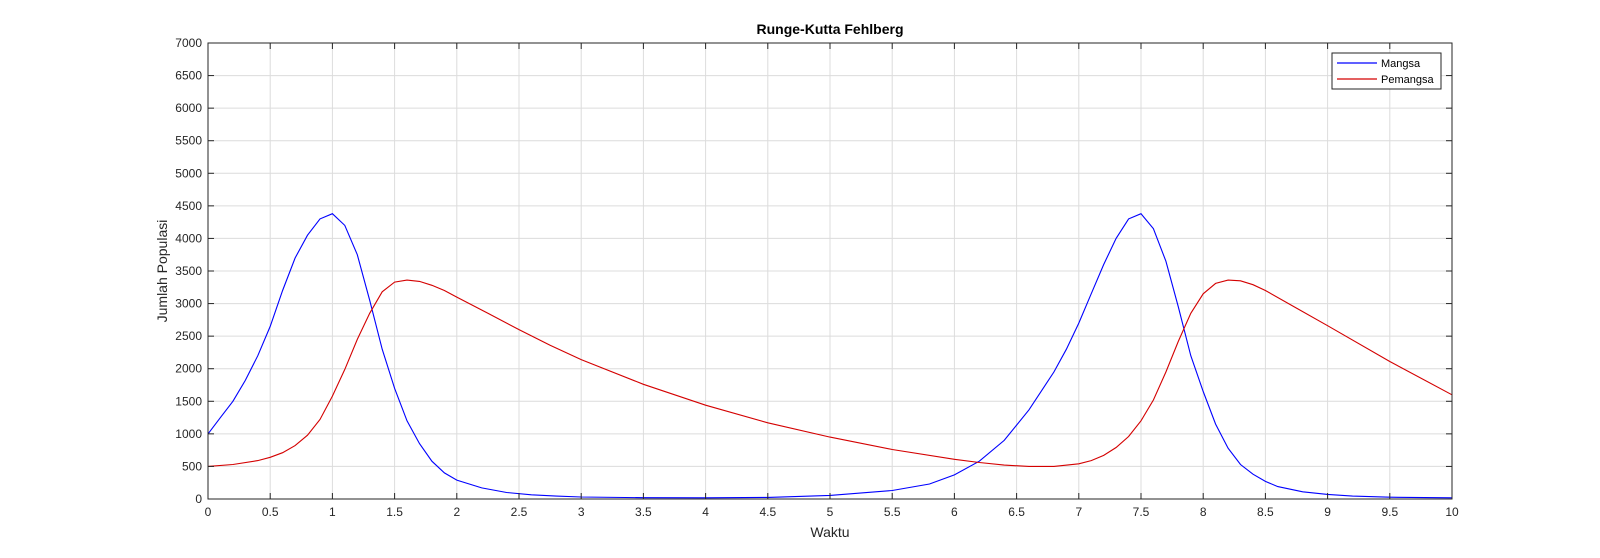 The height and width of the screenshot is (558, 1600). I want to click on x-tick-label: 10, so click(1452, 512).